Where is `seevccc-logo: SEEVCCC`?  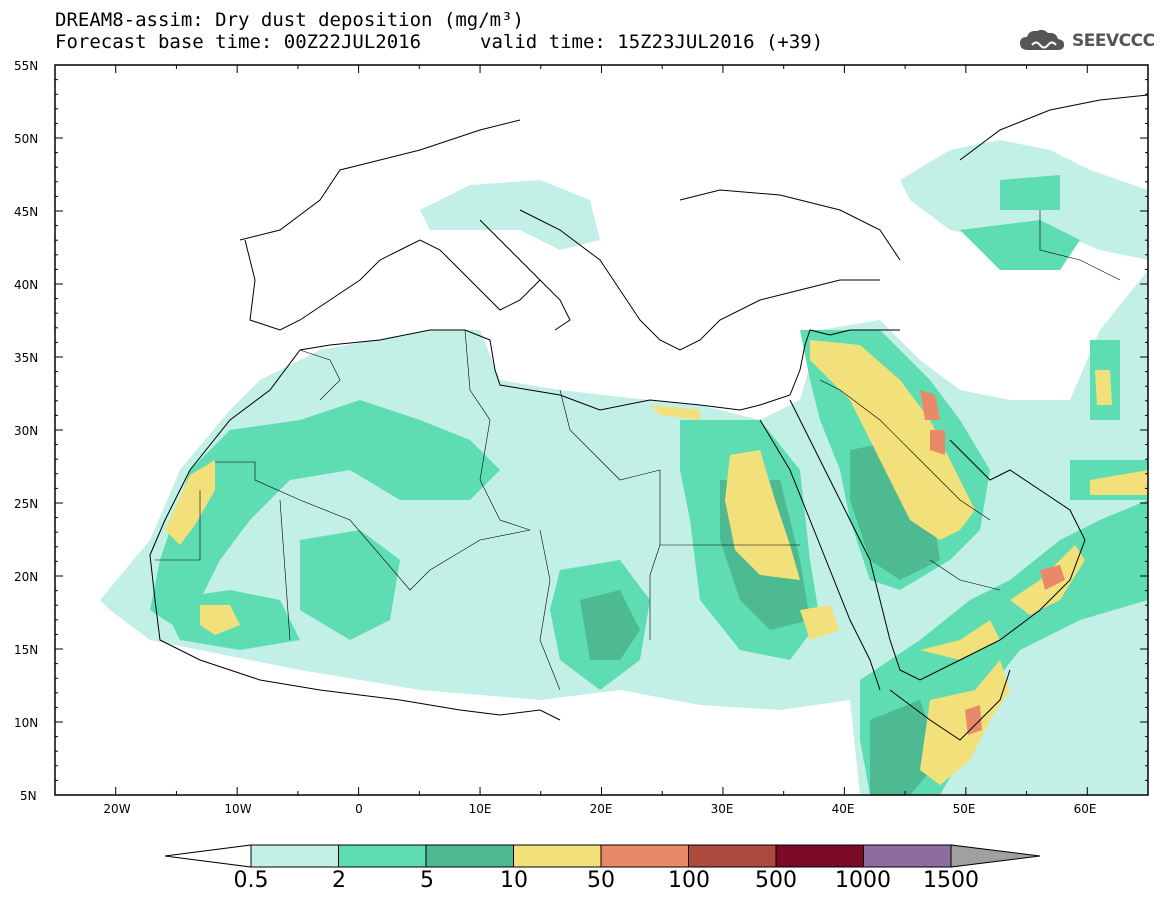
seevccc-logo: SEEVCCC is located at coordinates (1086, 41).